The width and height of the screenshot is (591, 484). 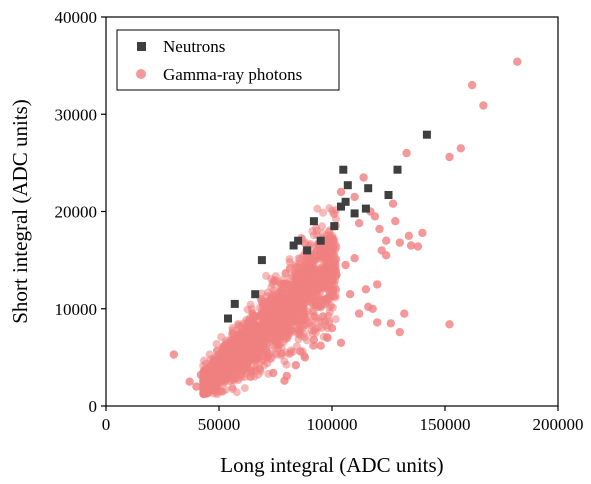 I want to click on x-tick-label: 50000, so click(x=219, y=424).